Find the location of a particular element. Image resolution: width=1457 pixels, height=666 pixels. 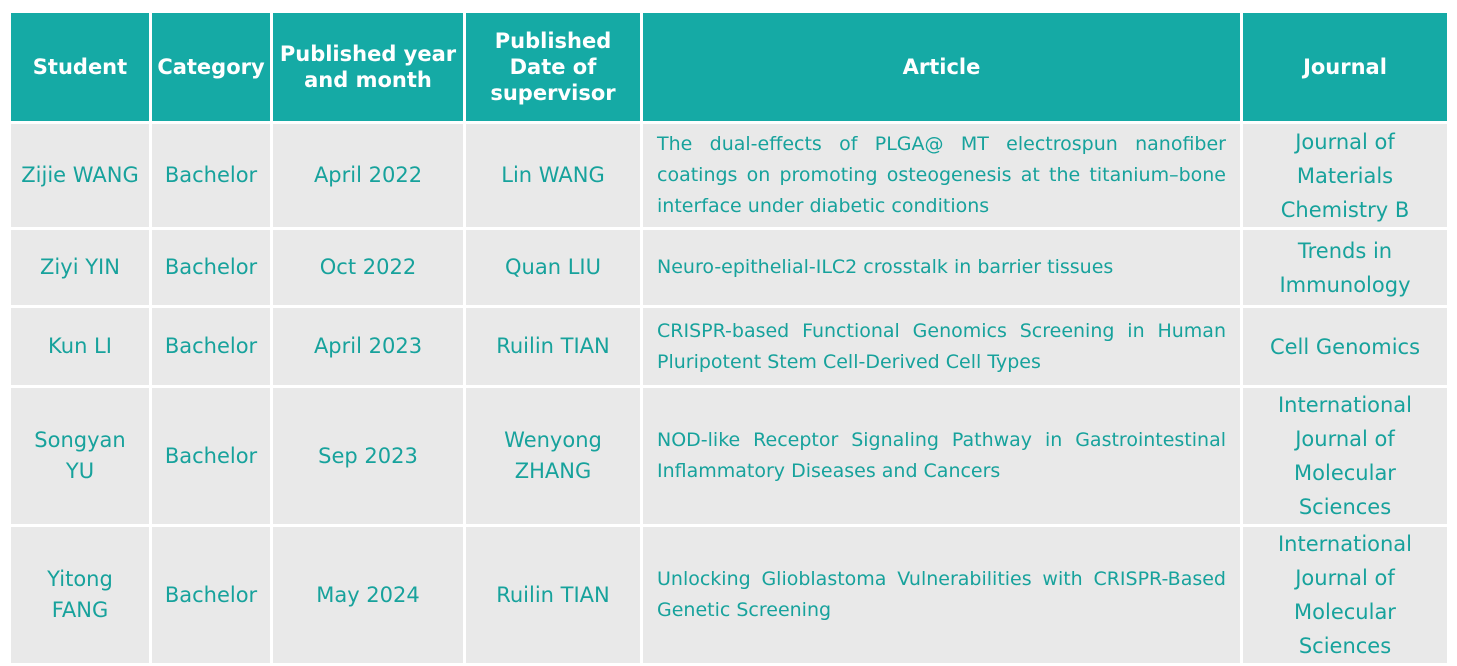

table-cell: Kun LI is located at coordinates (80, 346).